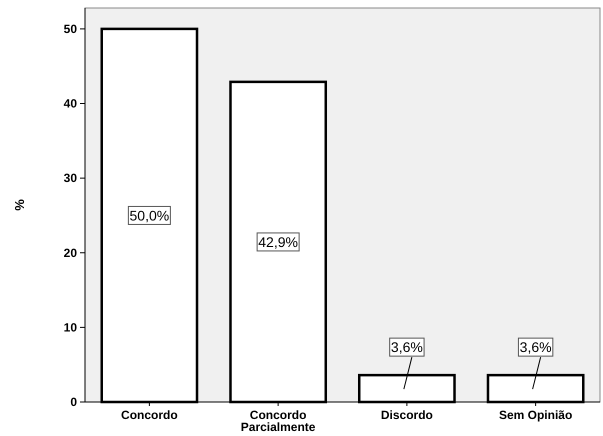 Image resolution: width=603 pixels, height=436 pixels. Describe the element at coordinates (74, 402) in the screenshot. I see `y-tick-label: 0` at that location.